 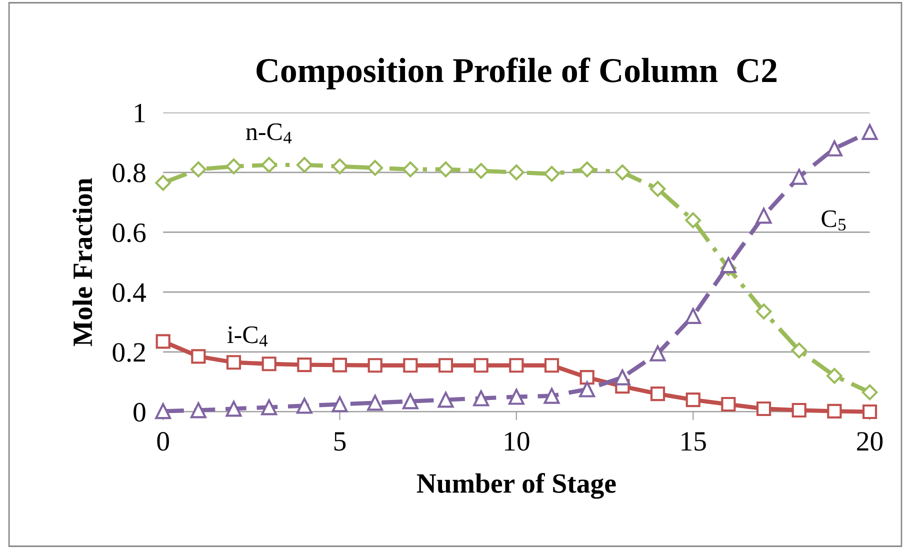 I want to click on x-axis-title: Number of Stage, so click(x=516, y=486).